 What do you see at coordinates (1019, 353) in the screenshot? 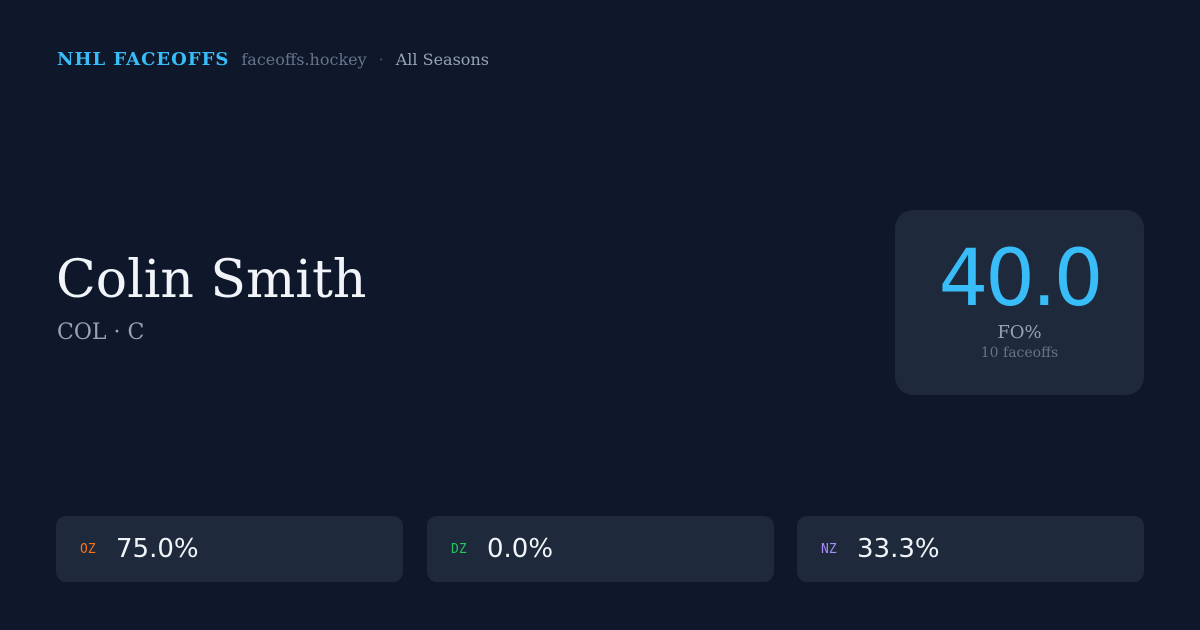
I see `faceoff-count: 10 faceoffs` at bounding box center [1019, 353].